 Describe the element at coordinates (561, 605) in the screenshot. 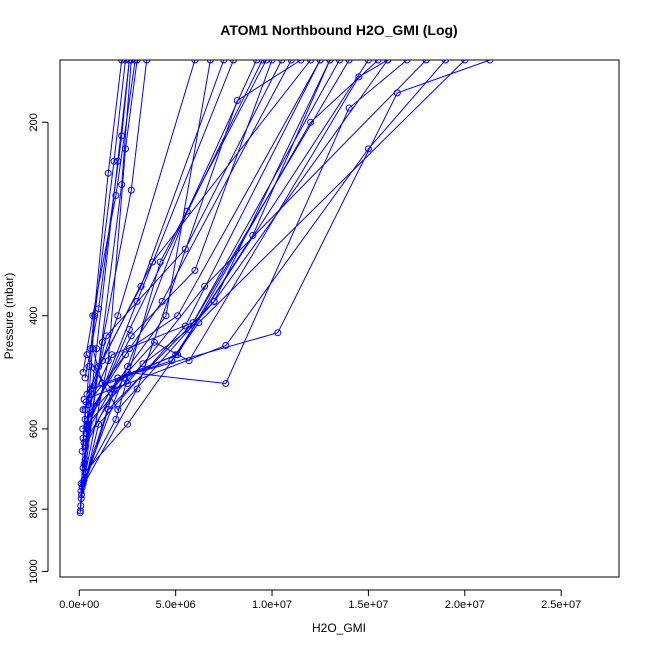

I see `x-tick-label: 2.5e+07` at that location.